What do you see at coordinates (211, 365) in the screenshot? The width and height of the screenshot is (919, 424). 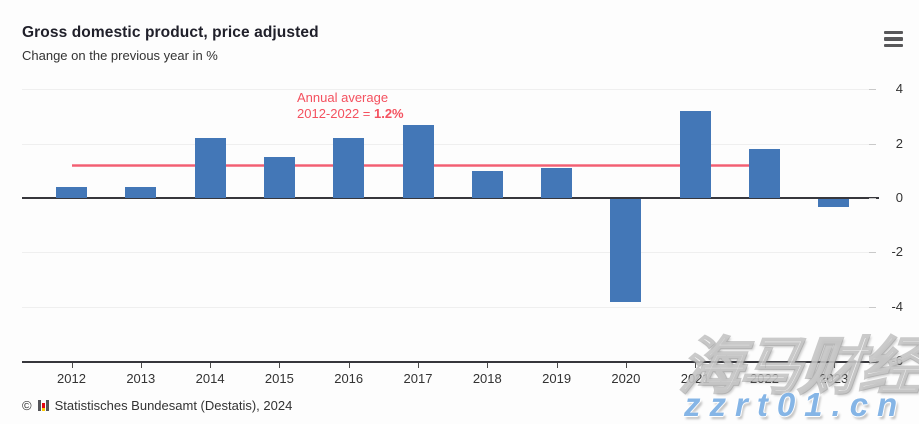 I see `x-axis-tick-2014` at bounding box center [211, 365].